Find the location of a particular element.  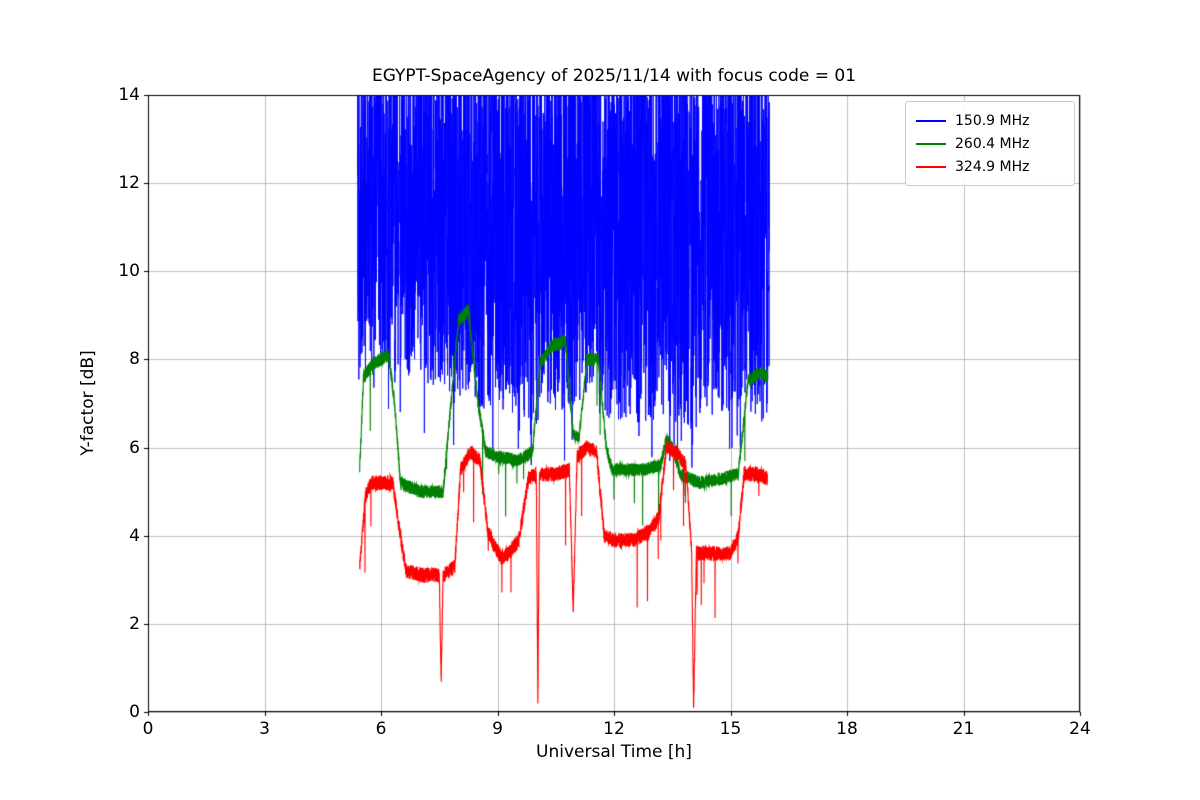

y-tick-label: 0 is located at coordinates (134, 712).